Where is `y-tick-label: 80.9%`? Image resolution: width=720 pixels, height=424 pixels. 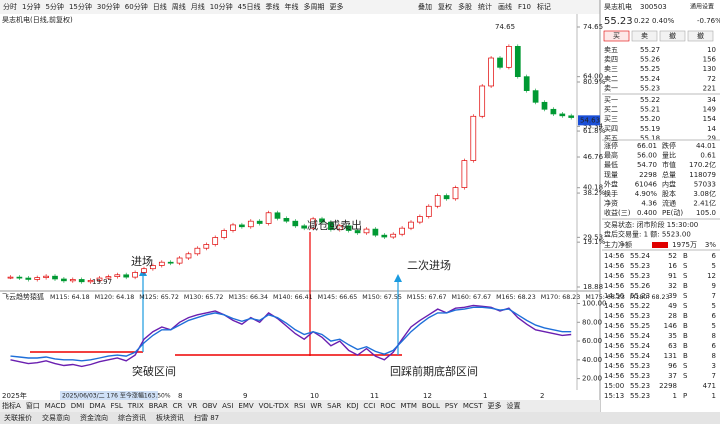 y-tick-label: 80.9% is located at coordinates (594, 82).